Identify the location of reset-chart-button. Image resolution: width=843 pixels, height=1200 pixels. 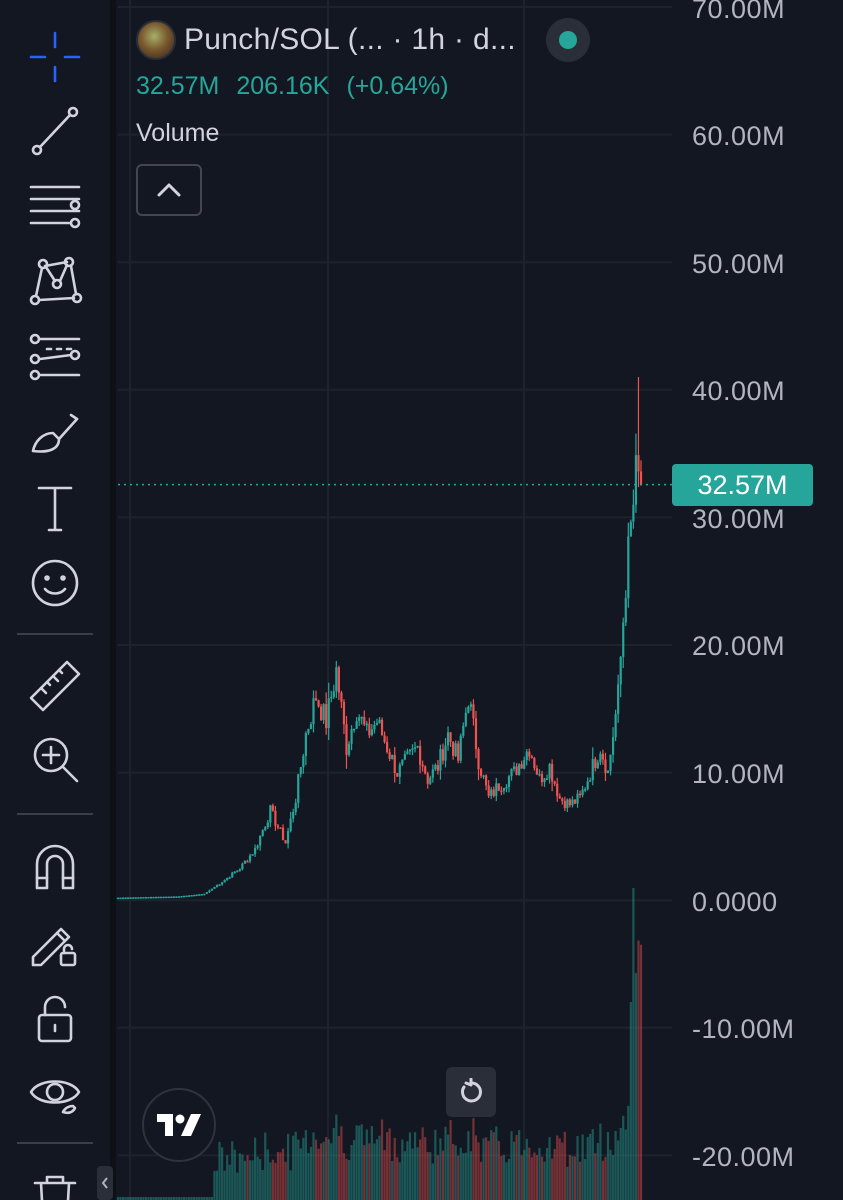
(471, 1092).